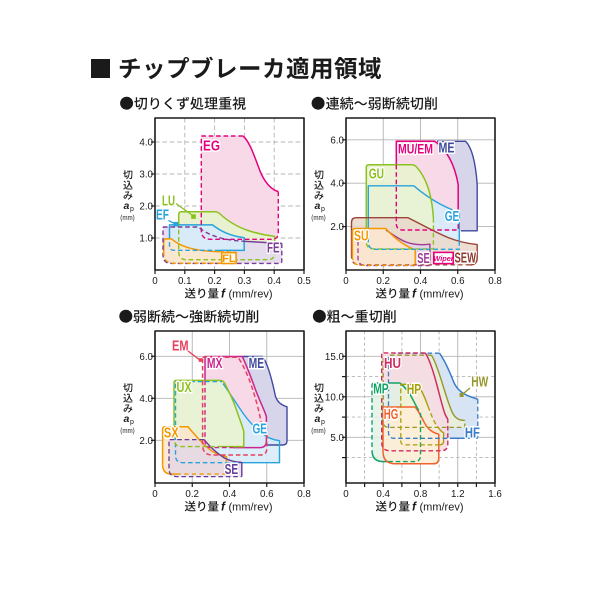 The width and height of the screenshot is (600, 600). I want to click on svg-text: 3.0, so click(146, 175).